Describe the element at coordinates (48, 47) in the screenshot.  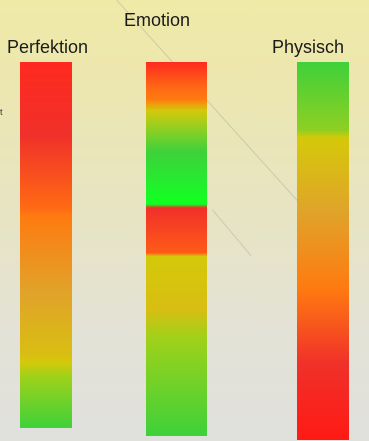
I see `label-perfektion: Perfektion` at that location.